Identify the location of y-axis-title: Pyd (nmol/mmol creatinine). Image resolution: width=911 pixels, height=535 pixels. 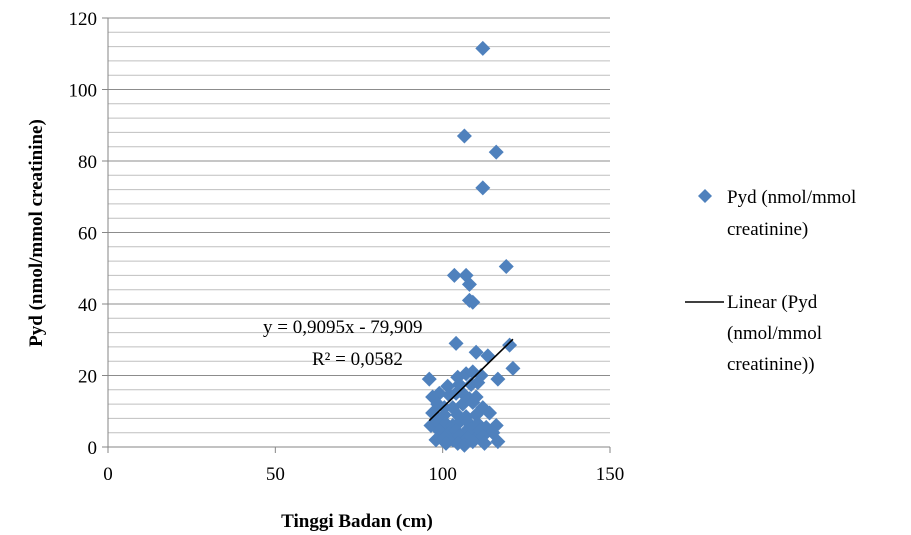
(36, 233).